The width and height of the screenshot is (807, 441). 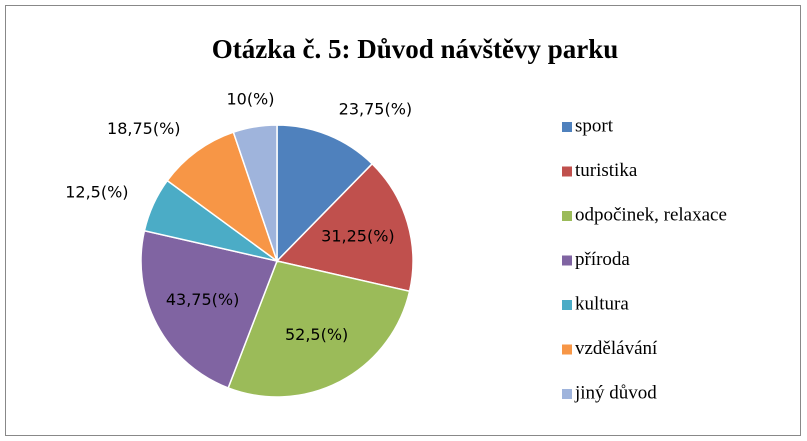 I want to click on data-label: 52,5(%), so click(x=316, y=334).